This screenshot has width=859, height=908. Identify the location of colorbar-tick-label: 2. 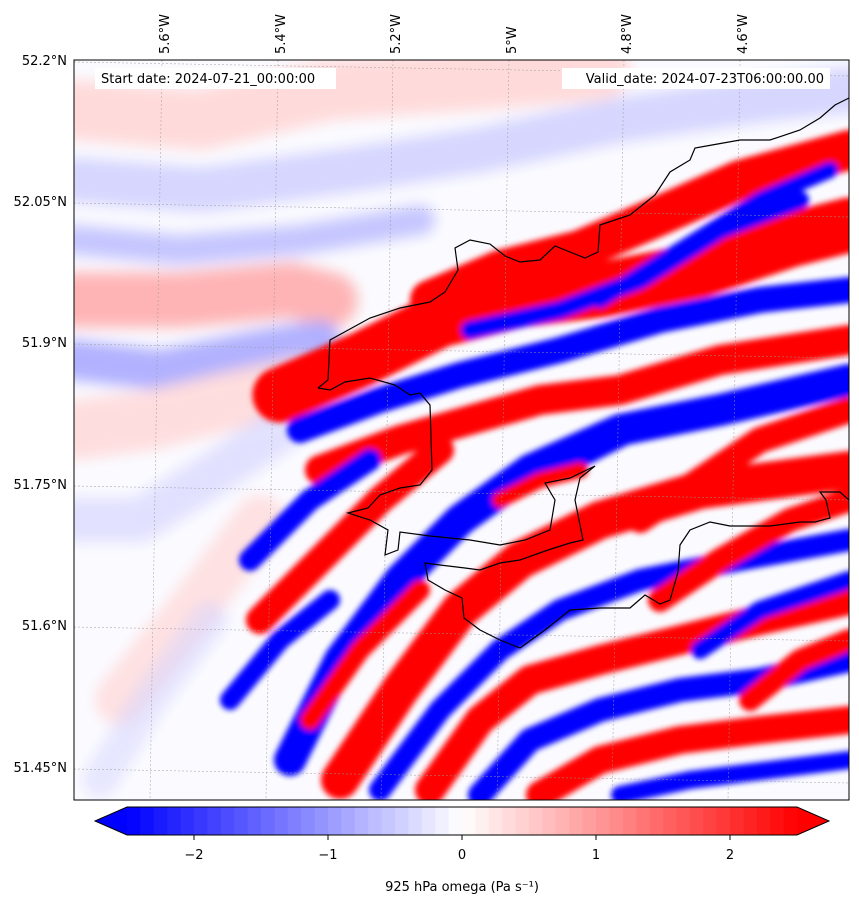
(730, 855).